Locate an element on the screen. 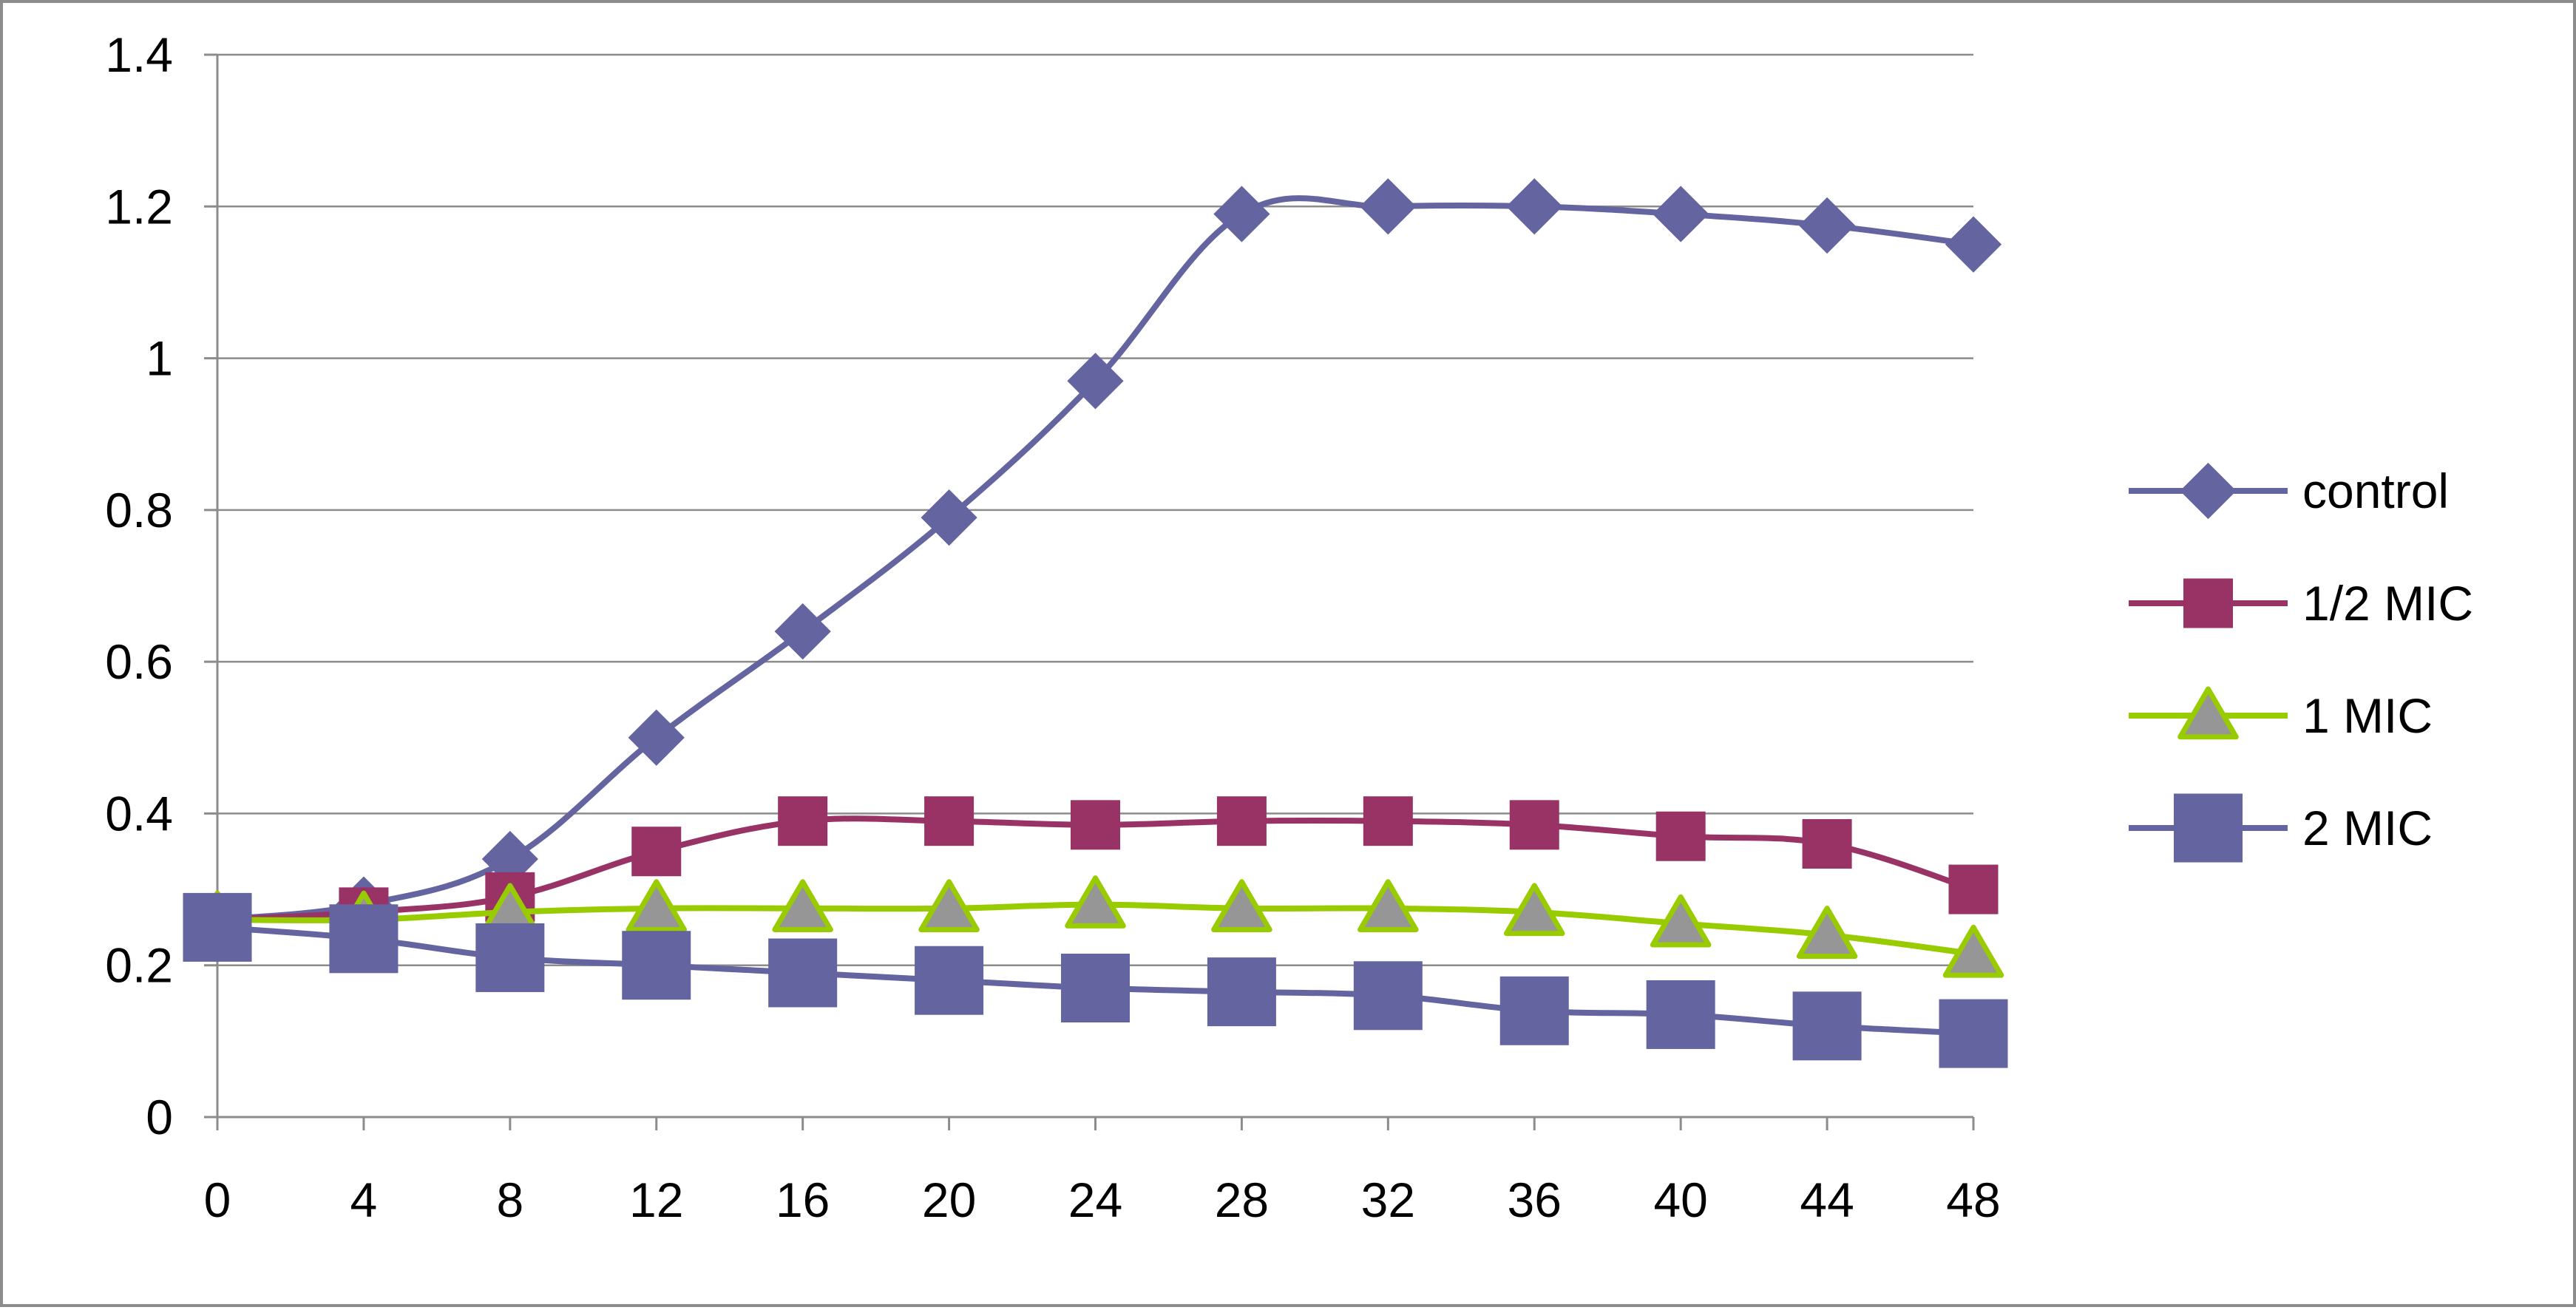 Image resolution: width=2576 pixels, height=1310 pixels. y-tick-label: 0.8 is located at coordinates (139, 510).